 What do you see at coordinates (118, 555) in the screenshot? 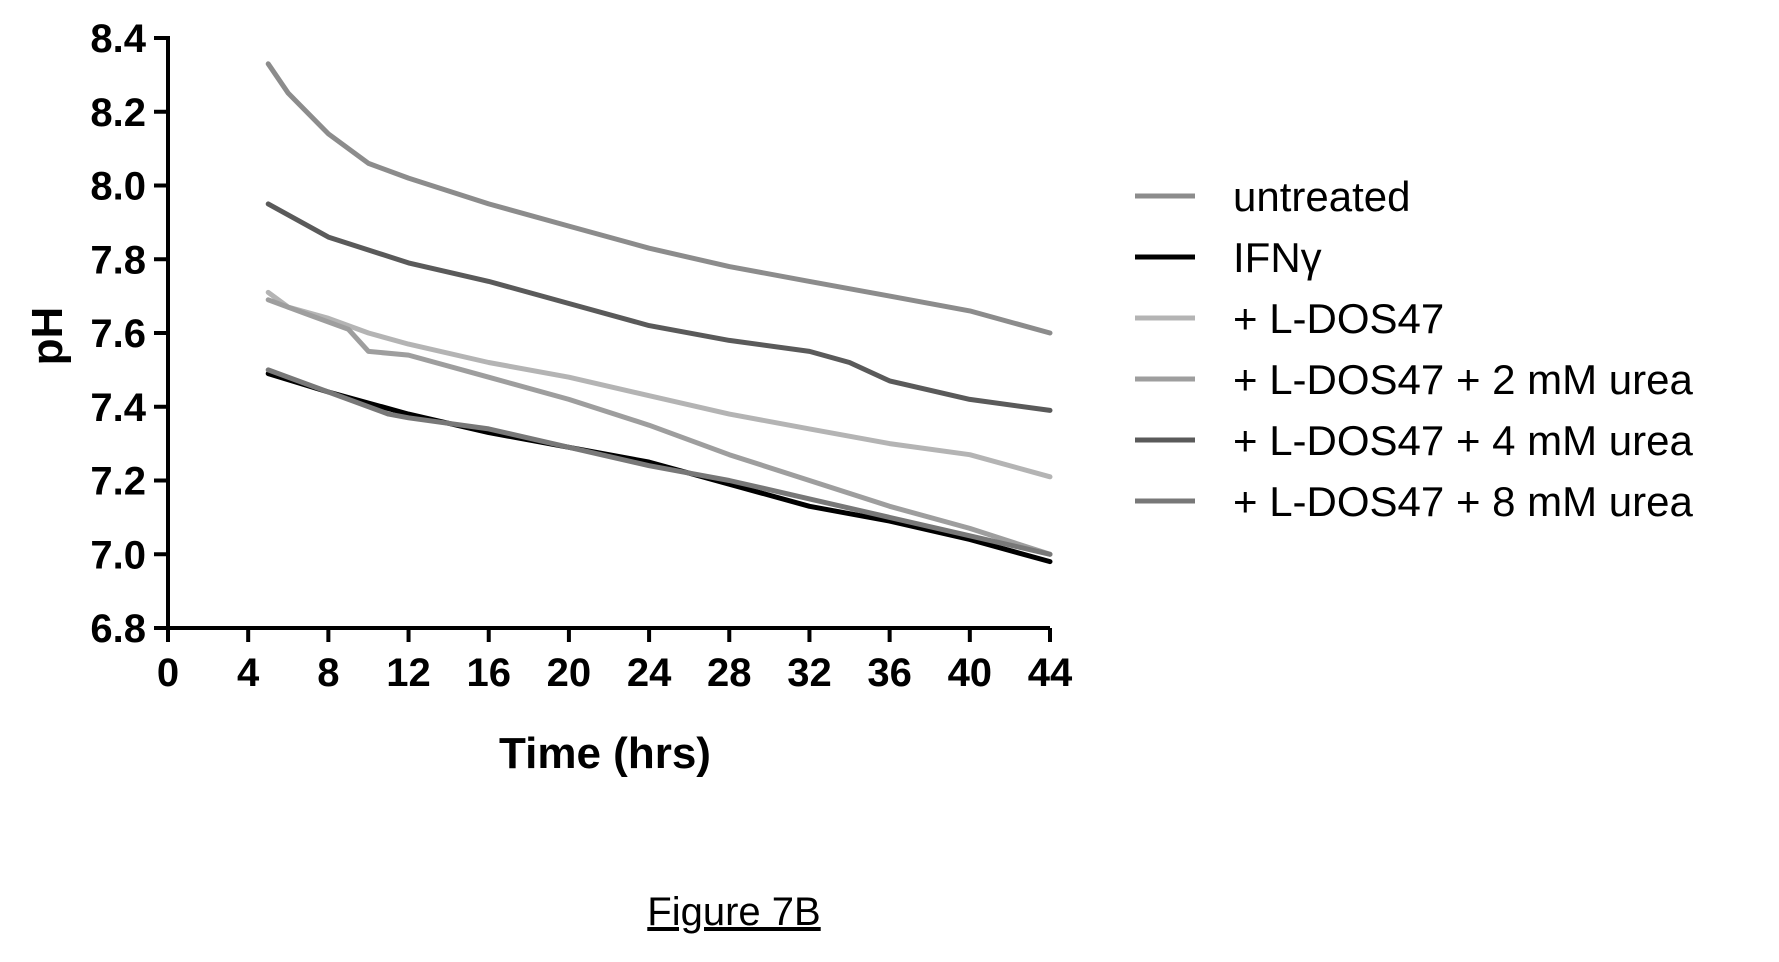
I see `y-tick-label: 7.0` at bounding box center [118, 555].